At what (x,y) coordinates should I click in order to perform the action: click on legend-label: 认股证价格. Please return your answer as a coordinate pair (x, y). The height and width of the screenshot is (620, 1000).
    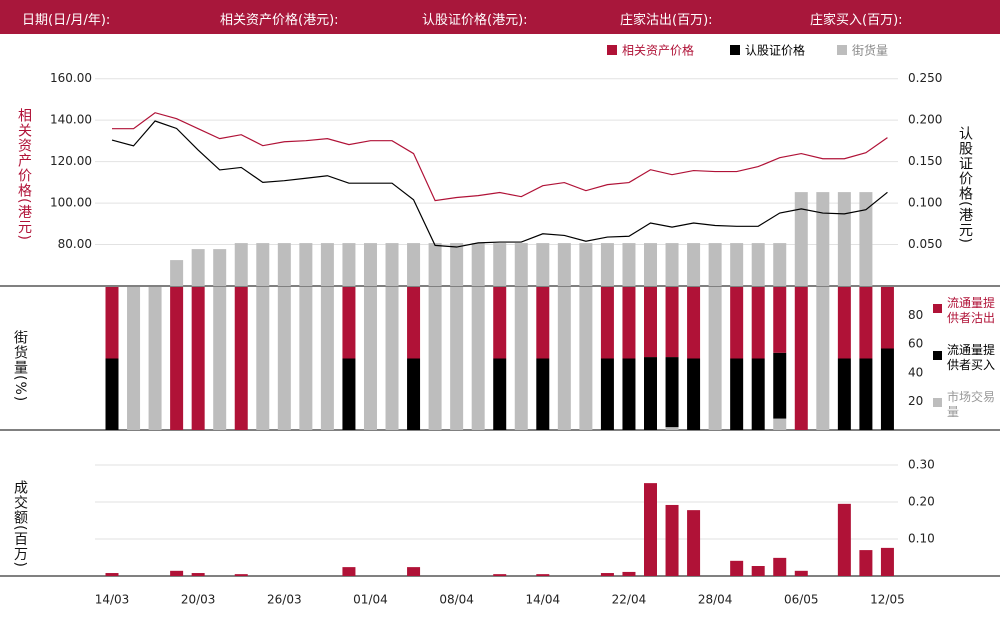
    Looking at the image, I should click on (775, 50).